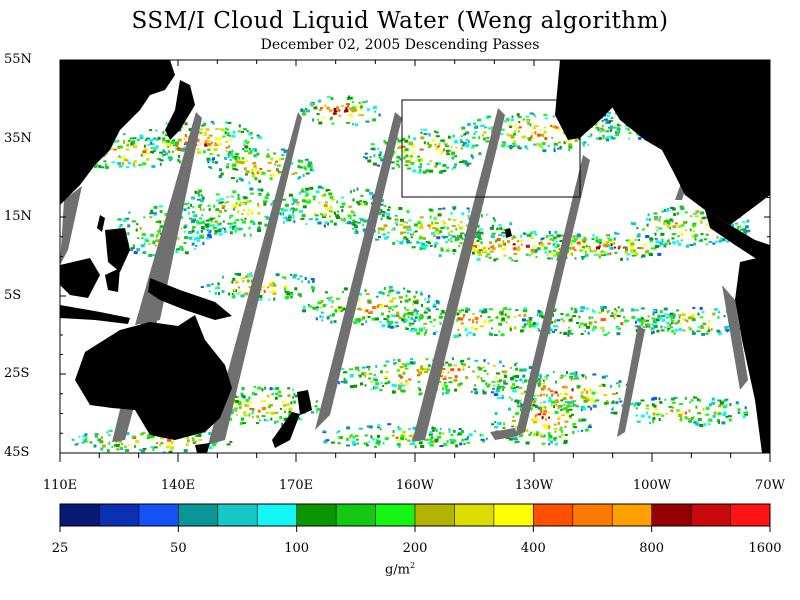  What do you see at coordinates (180, 110) in the screenshot?
I see `land-japan` at bounding box center [180, 110].